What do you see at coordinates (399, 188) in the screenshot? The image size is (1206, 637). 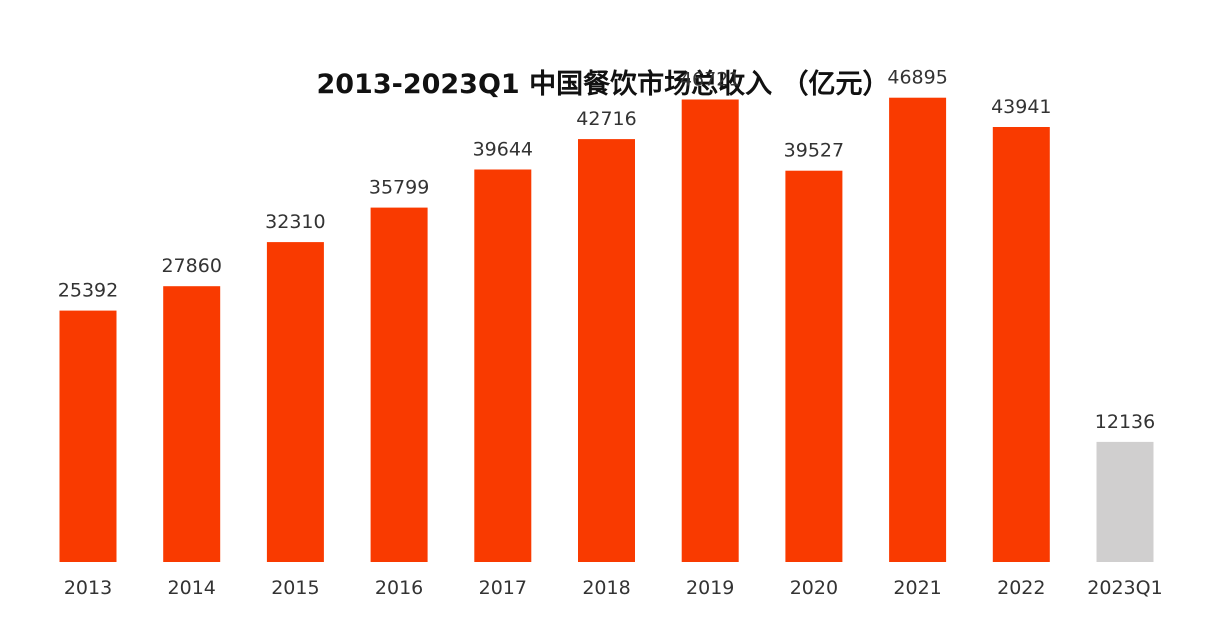 I see `data-label-2016: 35799` at bounding box center [399, 188].